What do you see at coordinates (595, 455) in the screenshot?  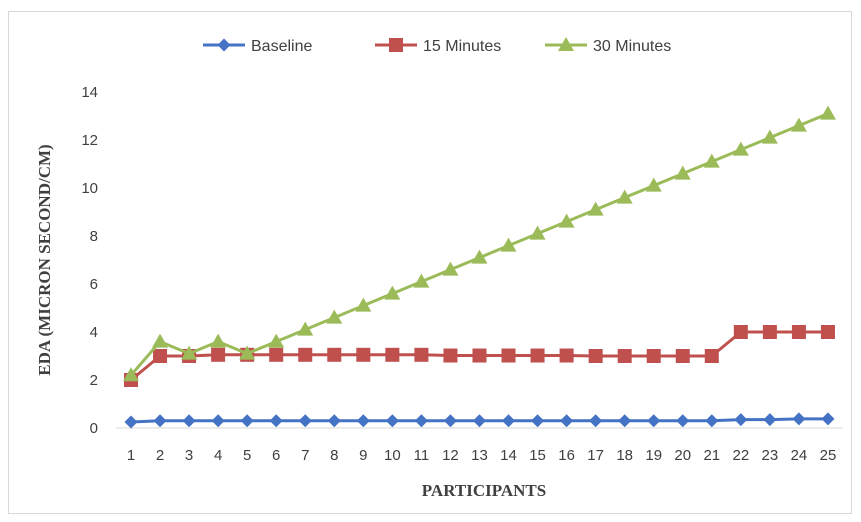 I see `x-tick-label: 17` at bounding box center [595, 455].